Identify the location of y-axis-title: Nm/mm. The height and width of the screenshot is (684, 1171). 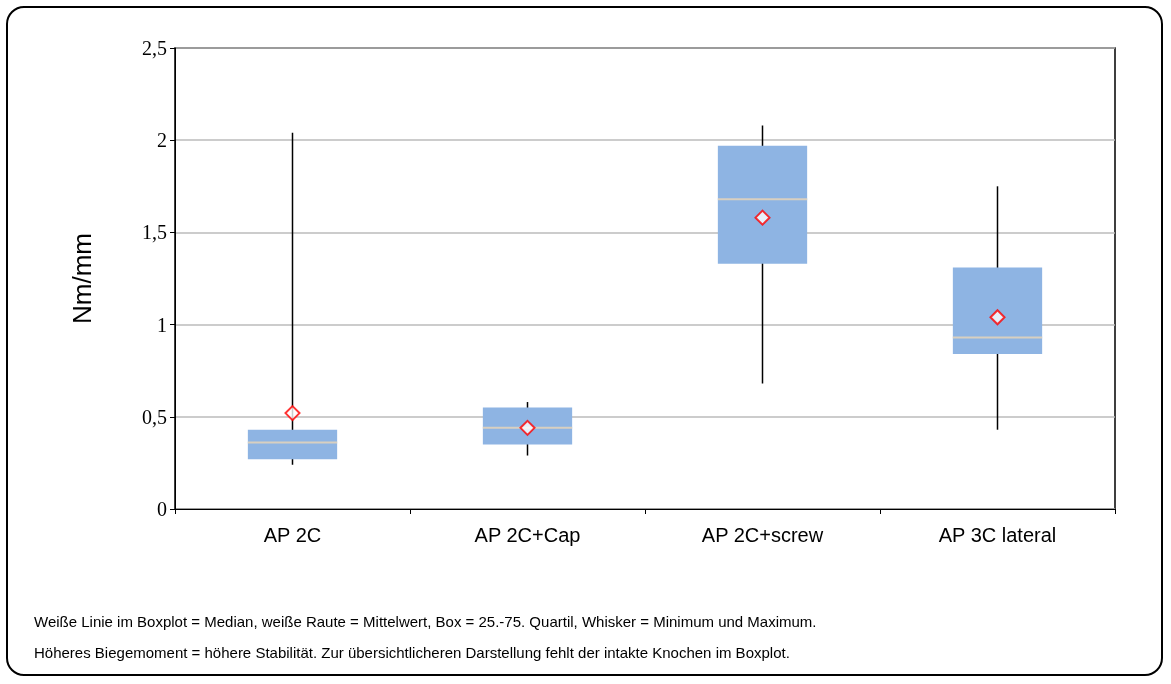
(82, 278).